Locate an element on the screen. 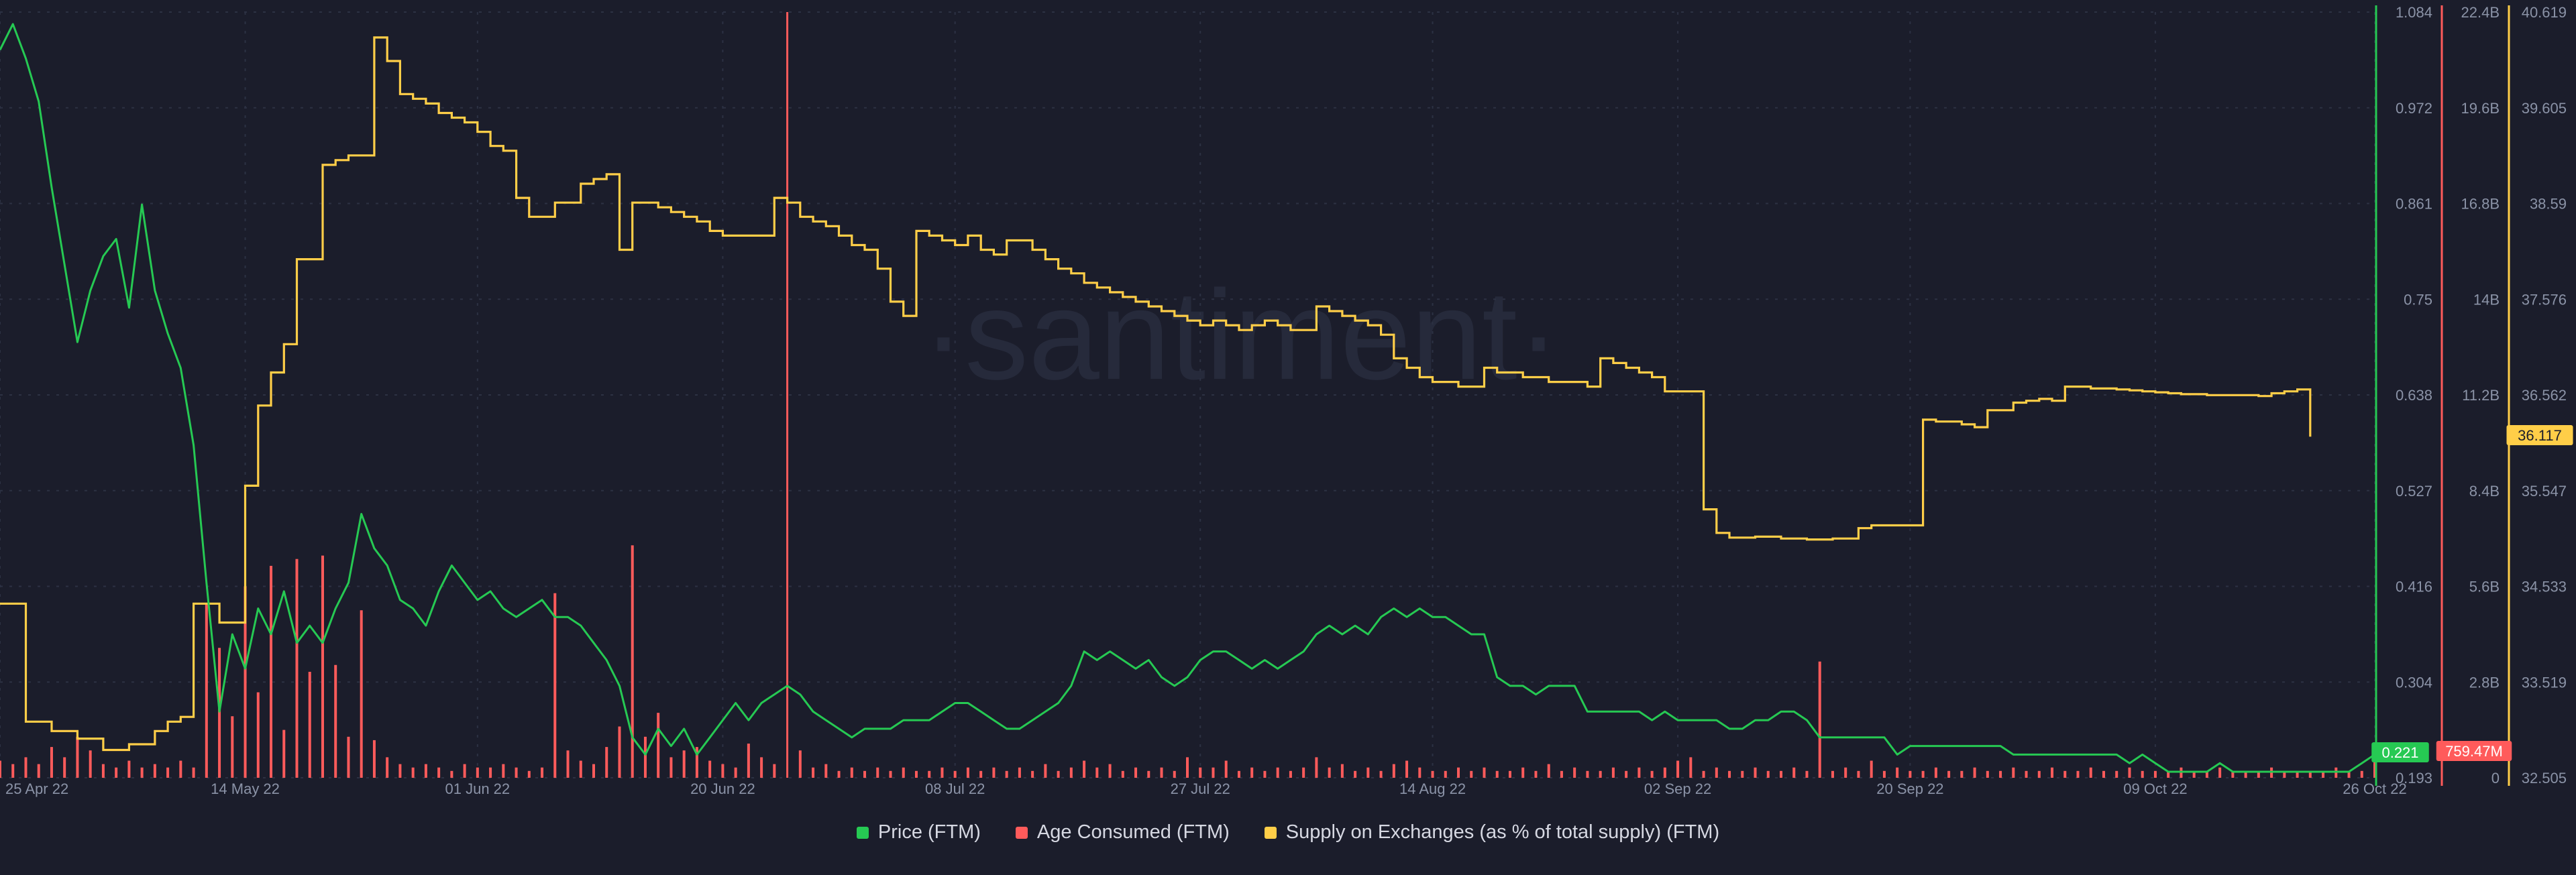 This screenshot has height=875, width=2576. axis-tick-label-supply: 36.562 is located at coordinates (2544, 395).